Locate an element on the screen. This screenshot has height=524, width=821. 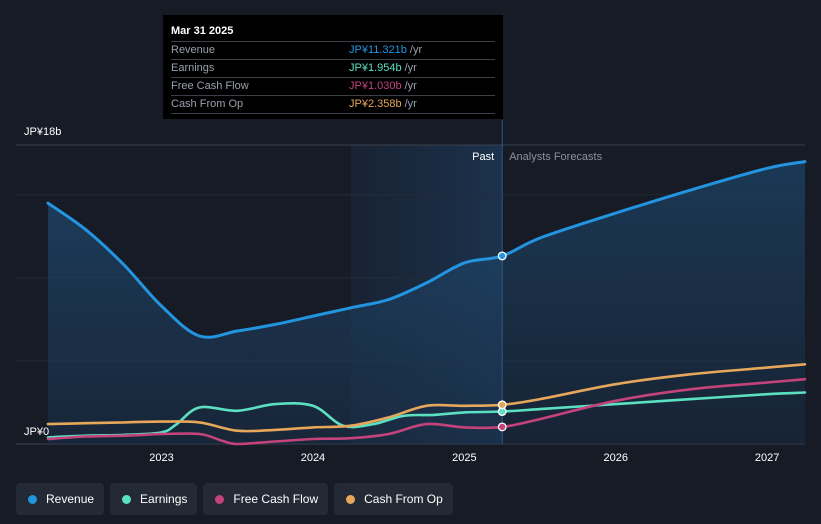
tooltip-row-name: Free Cash Flow is located at coordinates (210, 86).